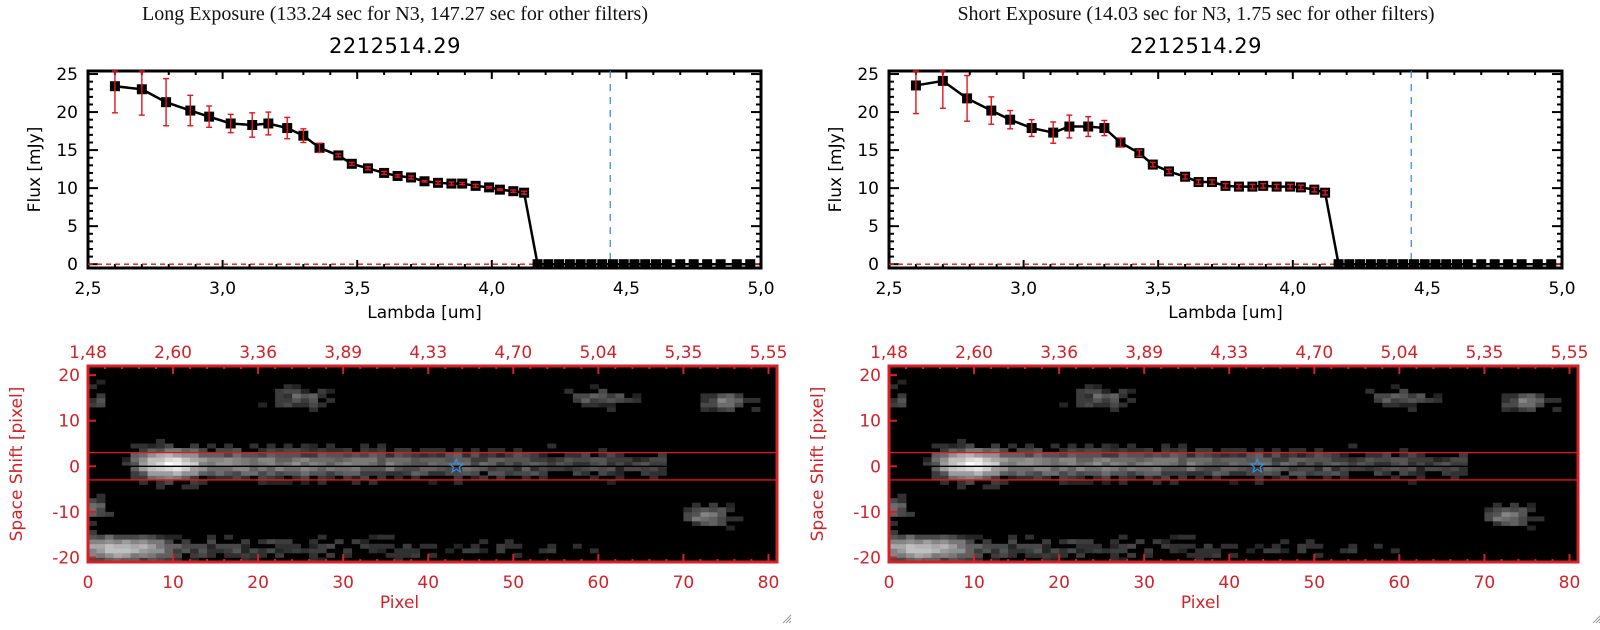 The image size is (1600, 630). Describe the element at coordinates (1314, 583) in the screenshot. I see `x-tick-label: 50` at that location.